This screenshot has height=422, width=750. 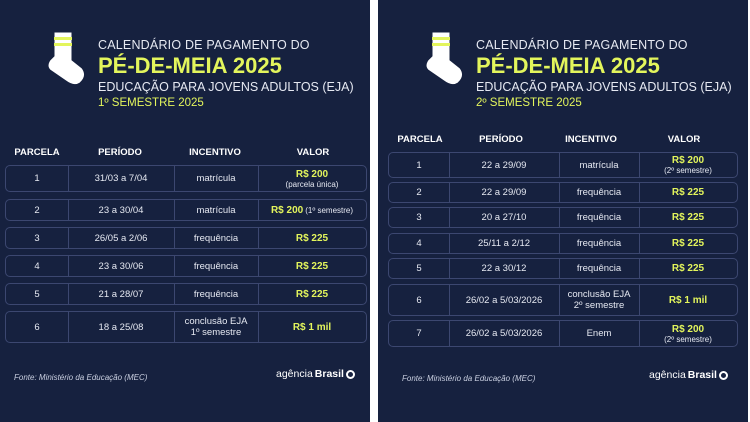 I want to click on table-row: 3 26/05 a 2/06 frequência R$ 225, so click(x=186, y=238).